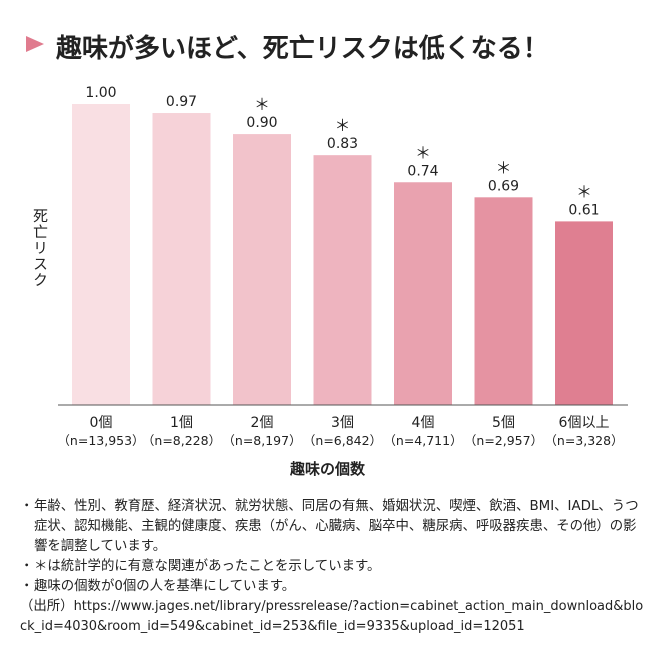  I want to click on data-label: 0.61, so click(583, 210).